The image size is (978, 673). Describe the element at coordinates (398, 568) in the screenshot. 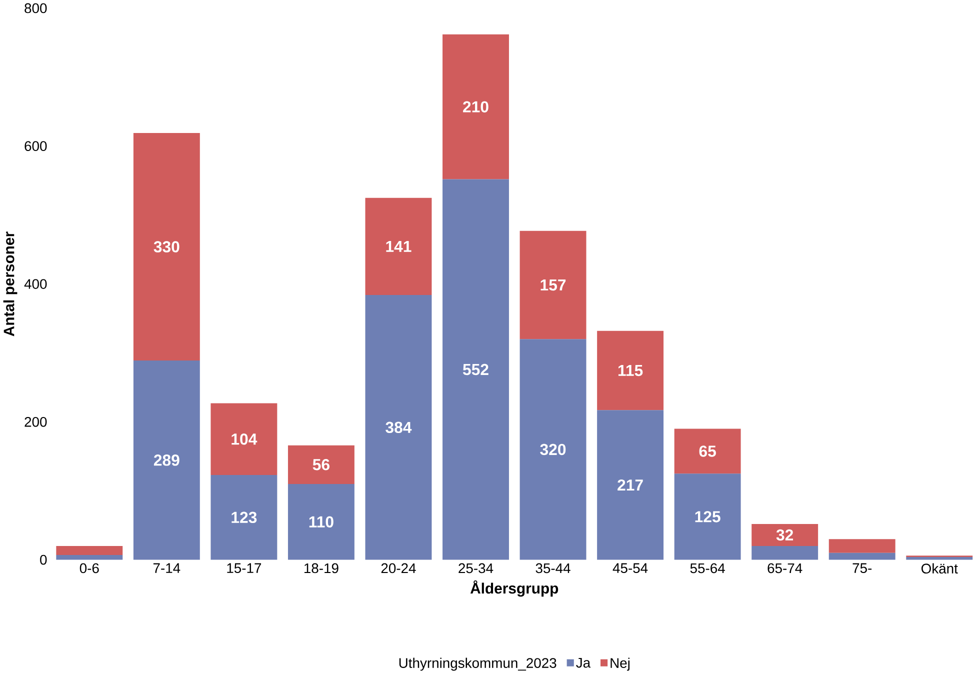

I see `x-tick-label: 20-24` at that location.